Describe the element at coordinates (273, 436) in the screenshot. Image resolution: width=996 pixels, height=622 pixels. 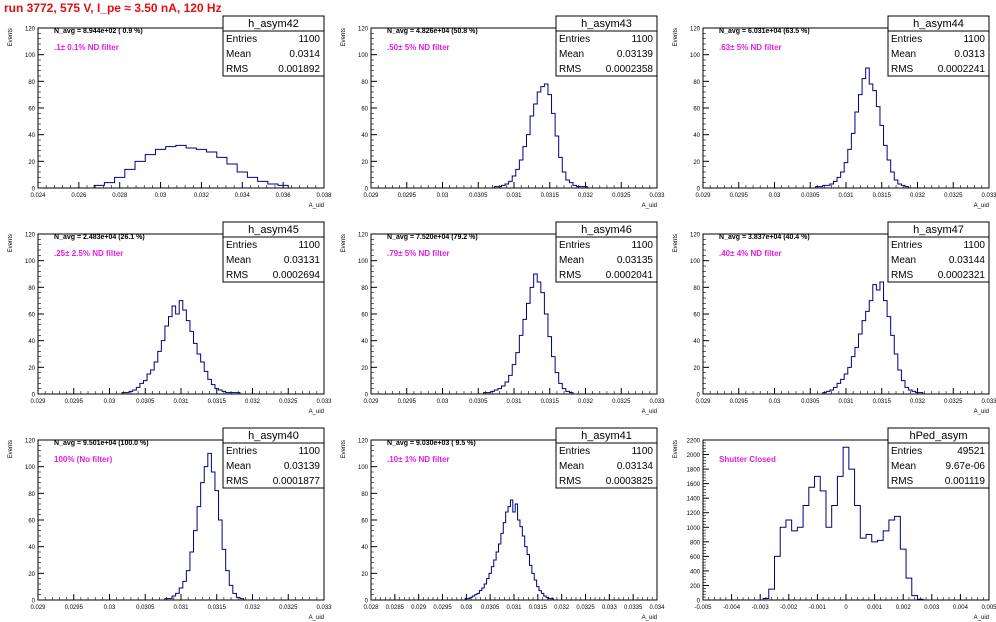
I see `histogram-name: h_asym40` at that location.